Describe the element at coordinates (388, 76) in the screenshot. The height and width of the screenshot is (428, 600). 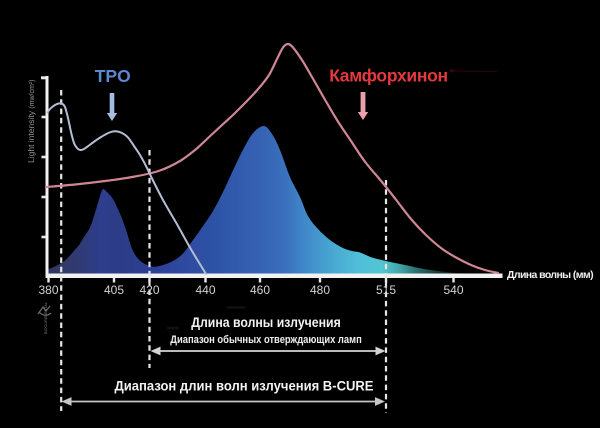
I see `svg-text: Камфорхинон` at that location.